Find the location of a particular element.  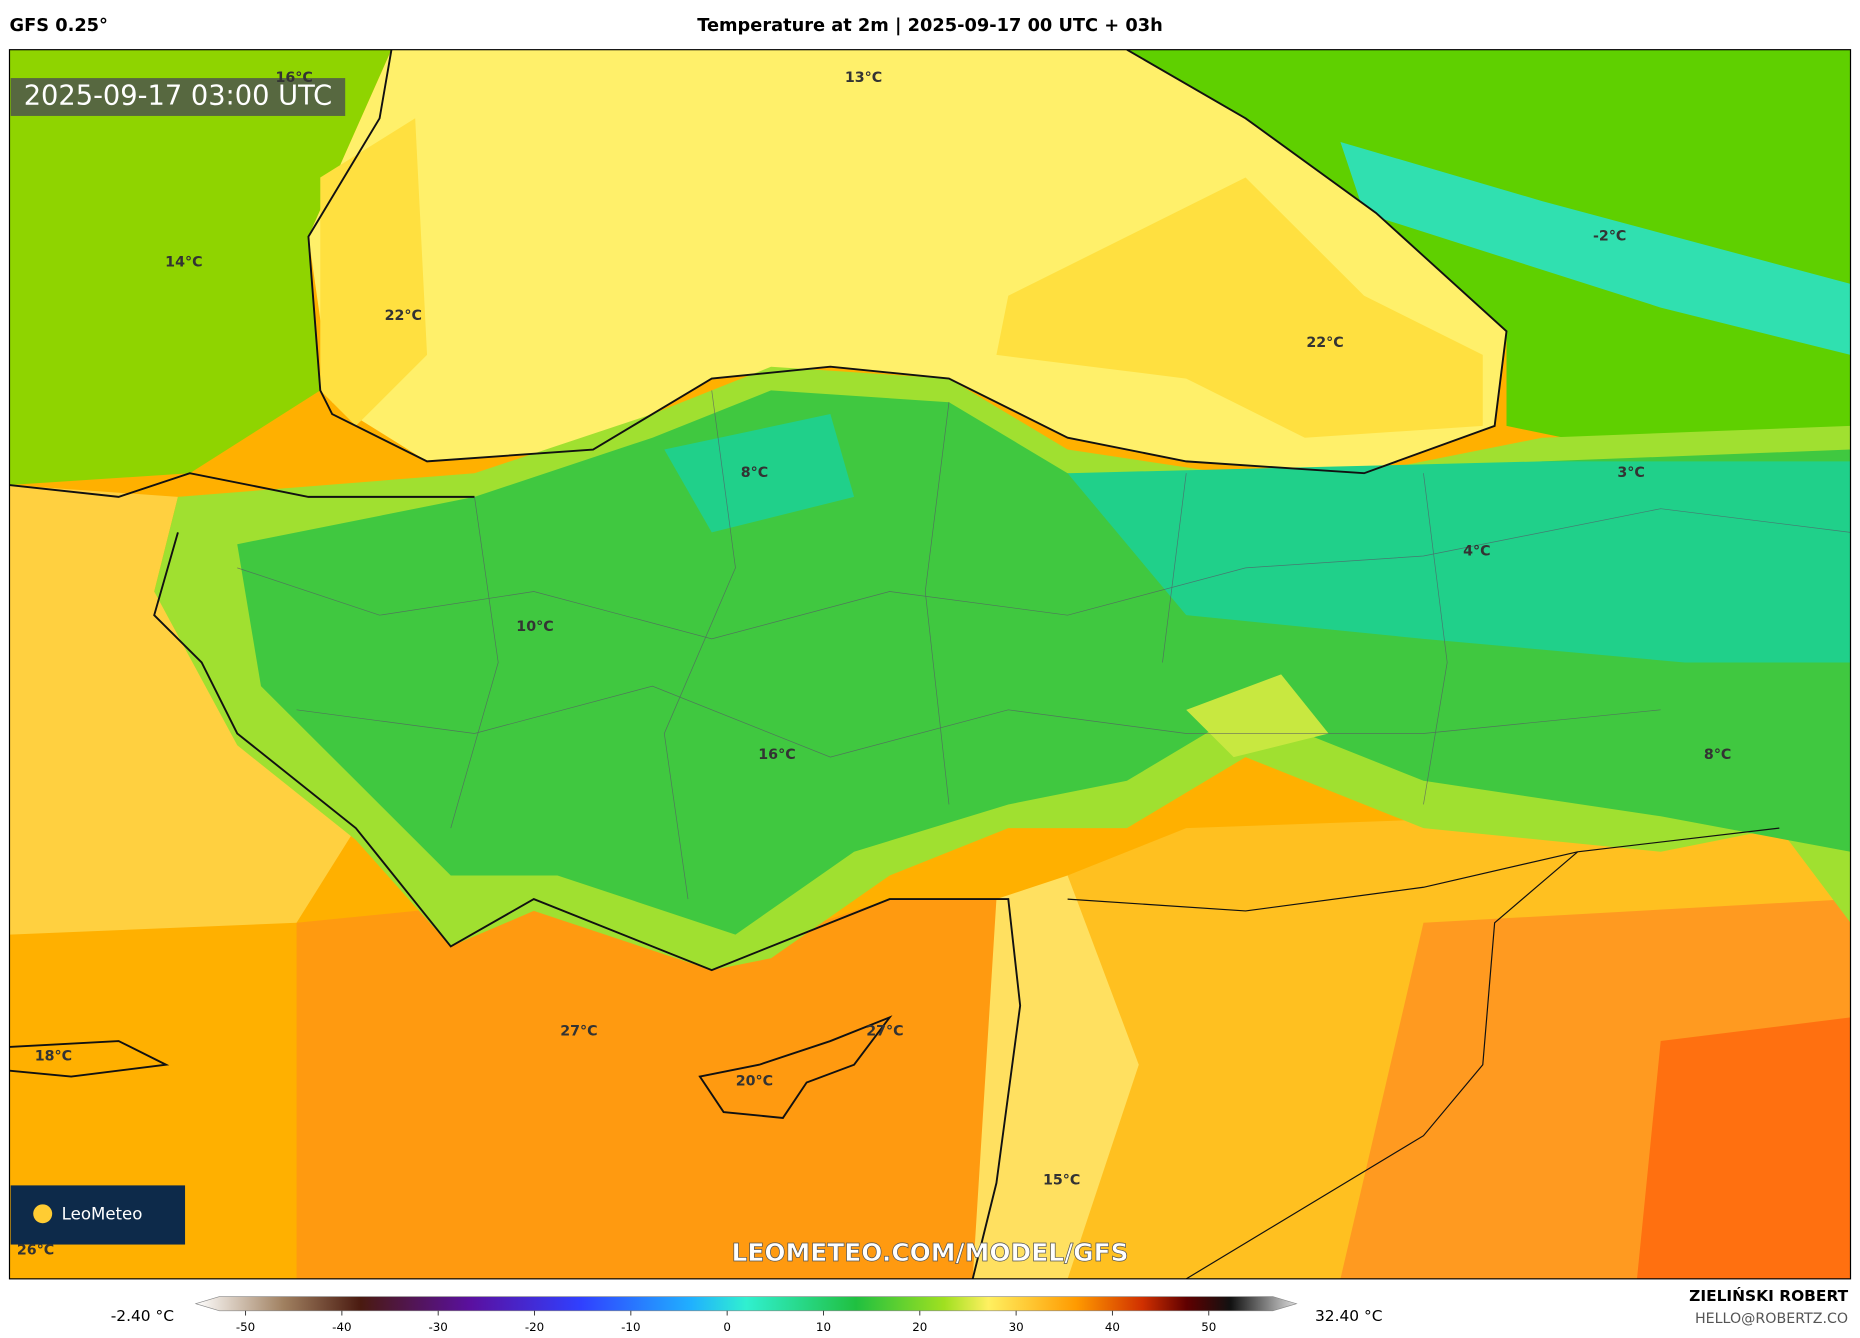

timestamp: 2025-09-17 03:00 UTC is located at coordinates (178, 96).